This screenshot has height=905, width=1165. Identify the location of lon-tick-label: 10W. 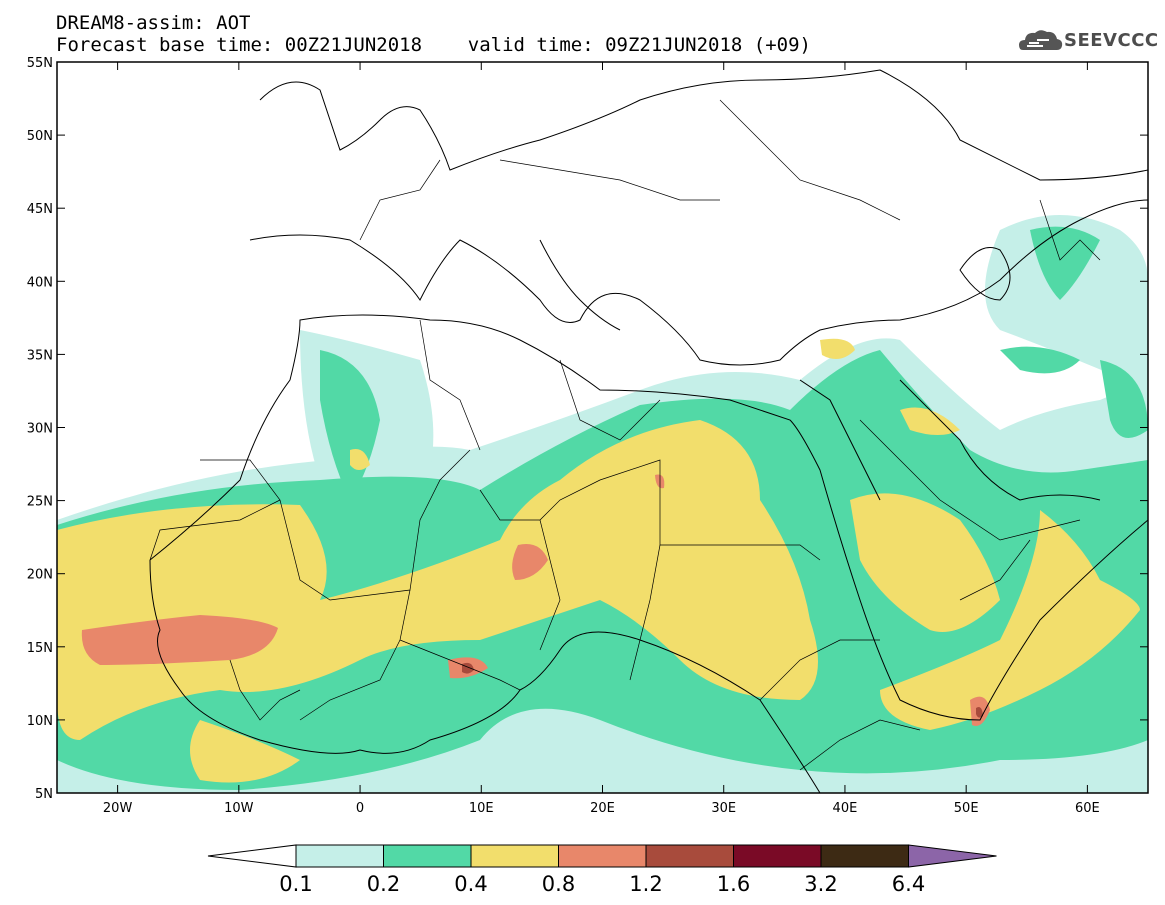
(239, 808).